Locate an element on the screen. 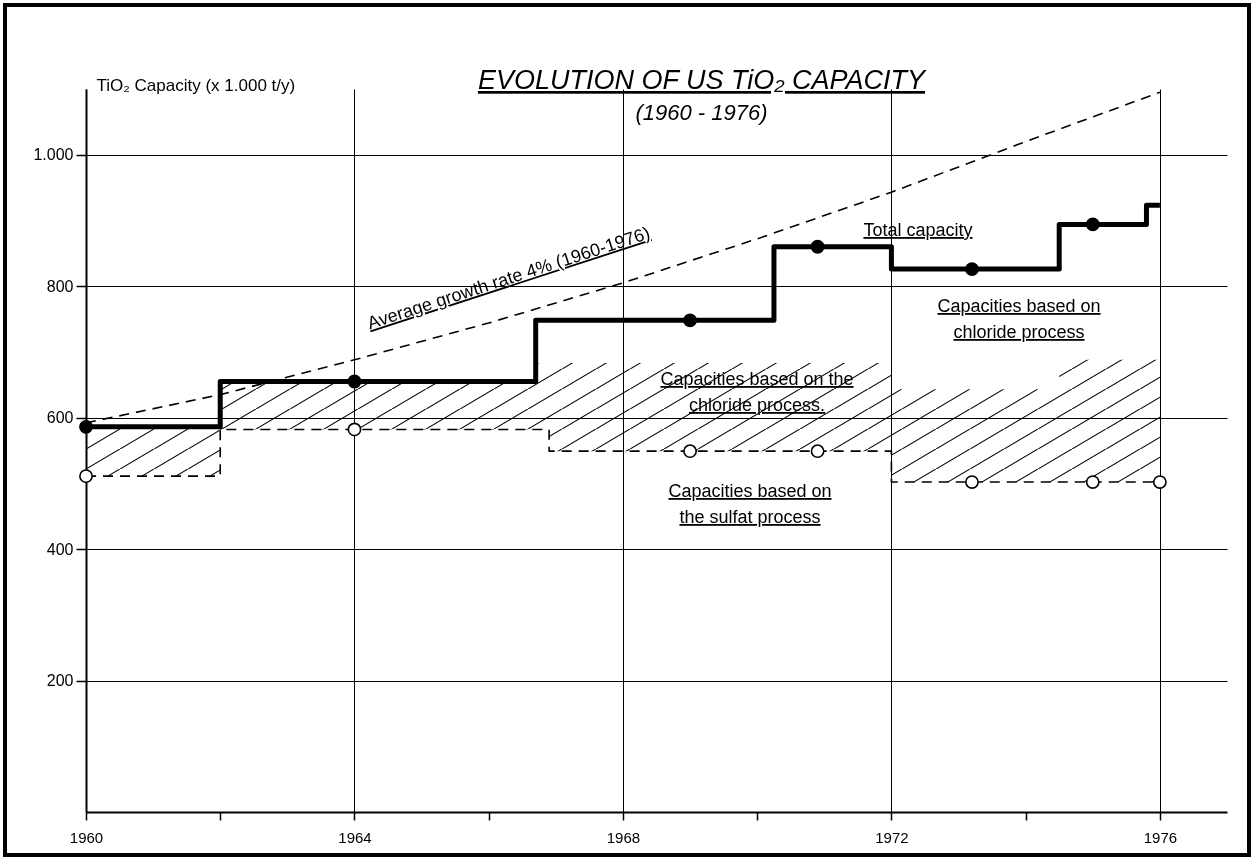 This screenshot has width=1256, height=861. annotation: Capacities based on chloride process is located at coordinates (1019, 319).